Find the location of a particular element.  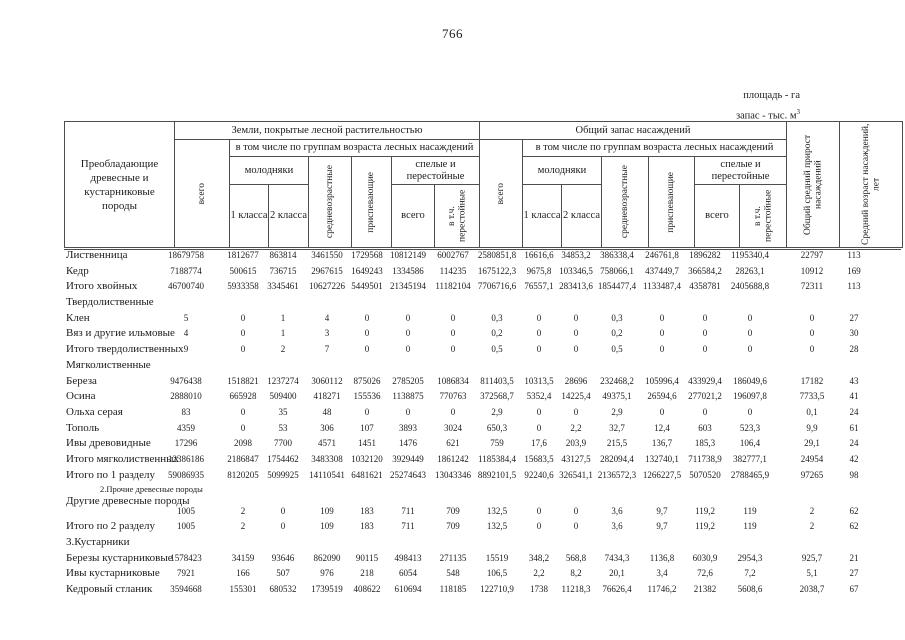

cell-value: 113 is located at coordinates (854, 286).